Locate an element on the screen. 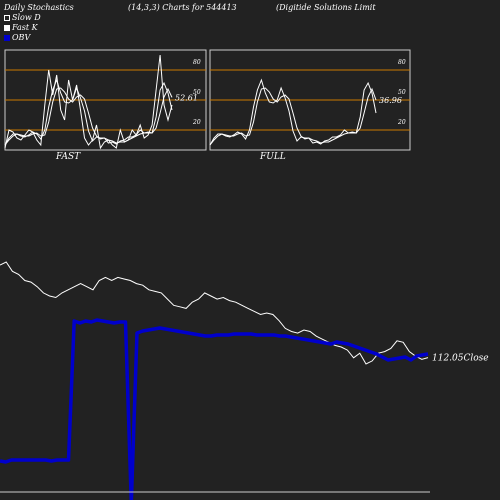 This screenshot has width=500, height=500. full-ytick-80: 80 is located at coordinates (402, 62).